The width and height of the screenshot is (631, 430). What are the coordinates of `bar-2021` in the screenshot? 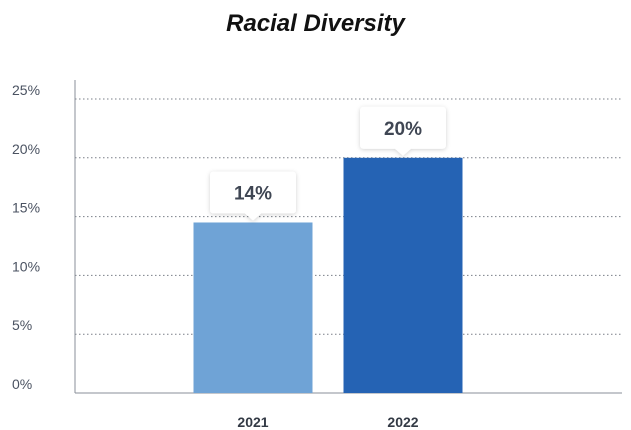 It's located at (253, 307).